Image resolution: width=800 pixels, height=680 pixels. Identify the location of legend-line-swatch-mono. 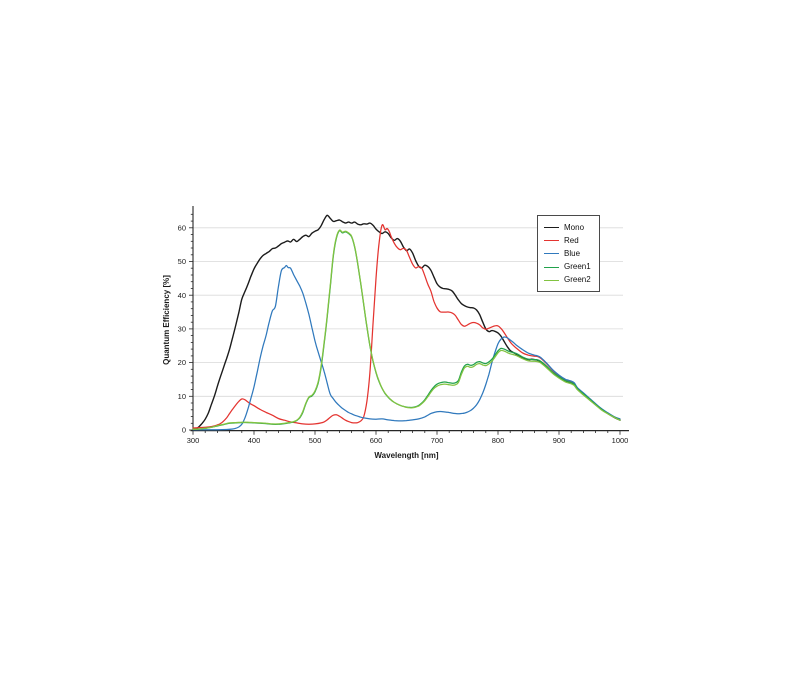
(551, 228).